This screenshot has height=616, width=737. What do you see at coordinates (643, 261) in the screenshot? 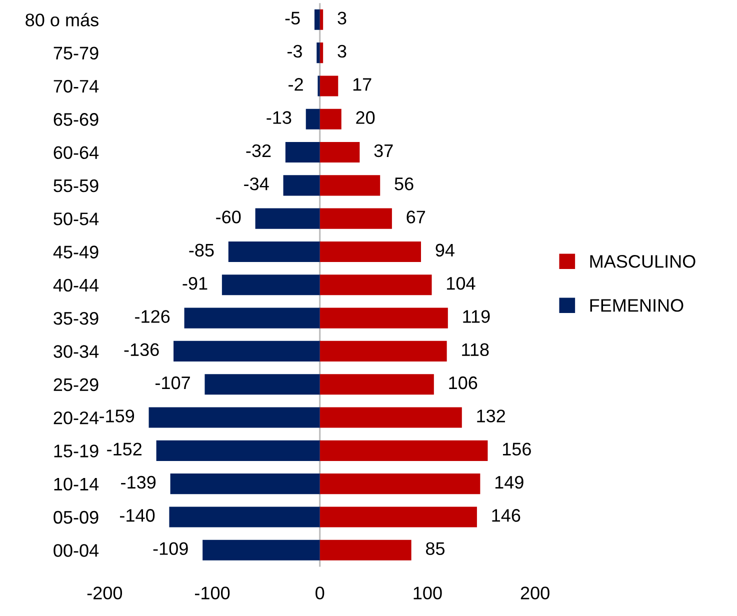
I see `legend-label: MASCULINO` at bounding box center [643, 261].